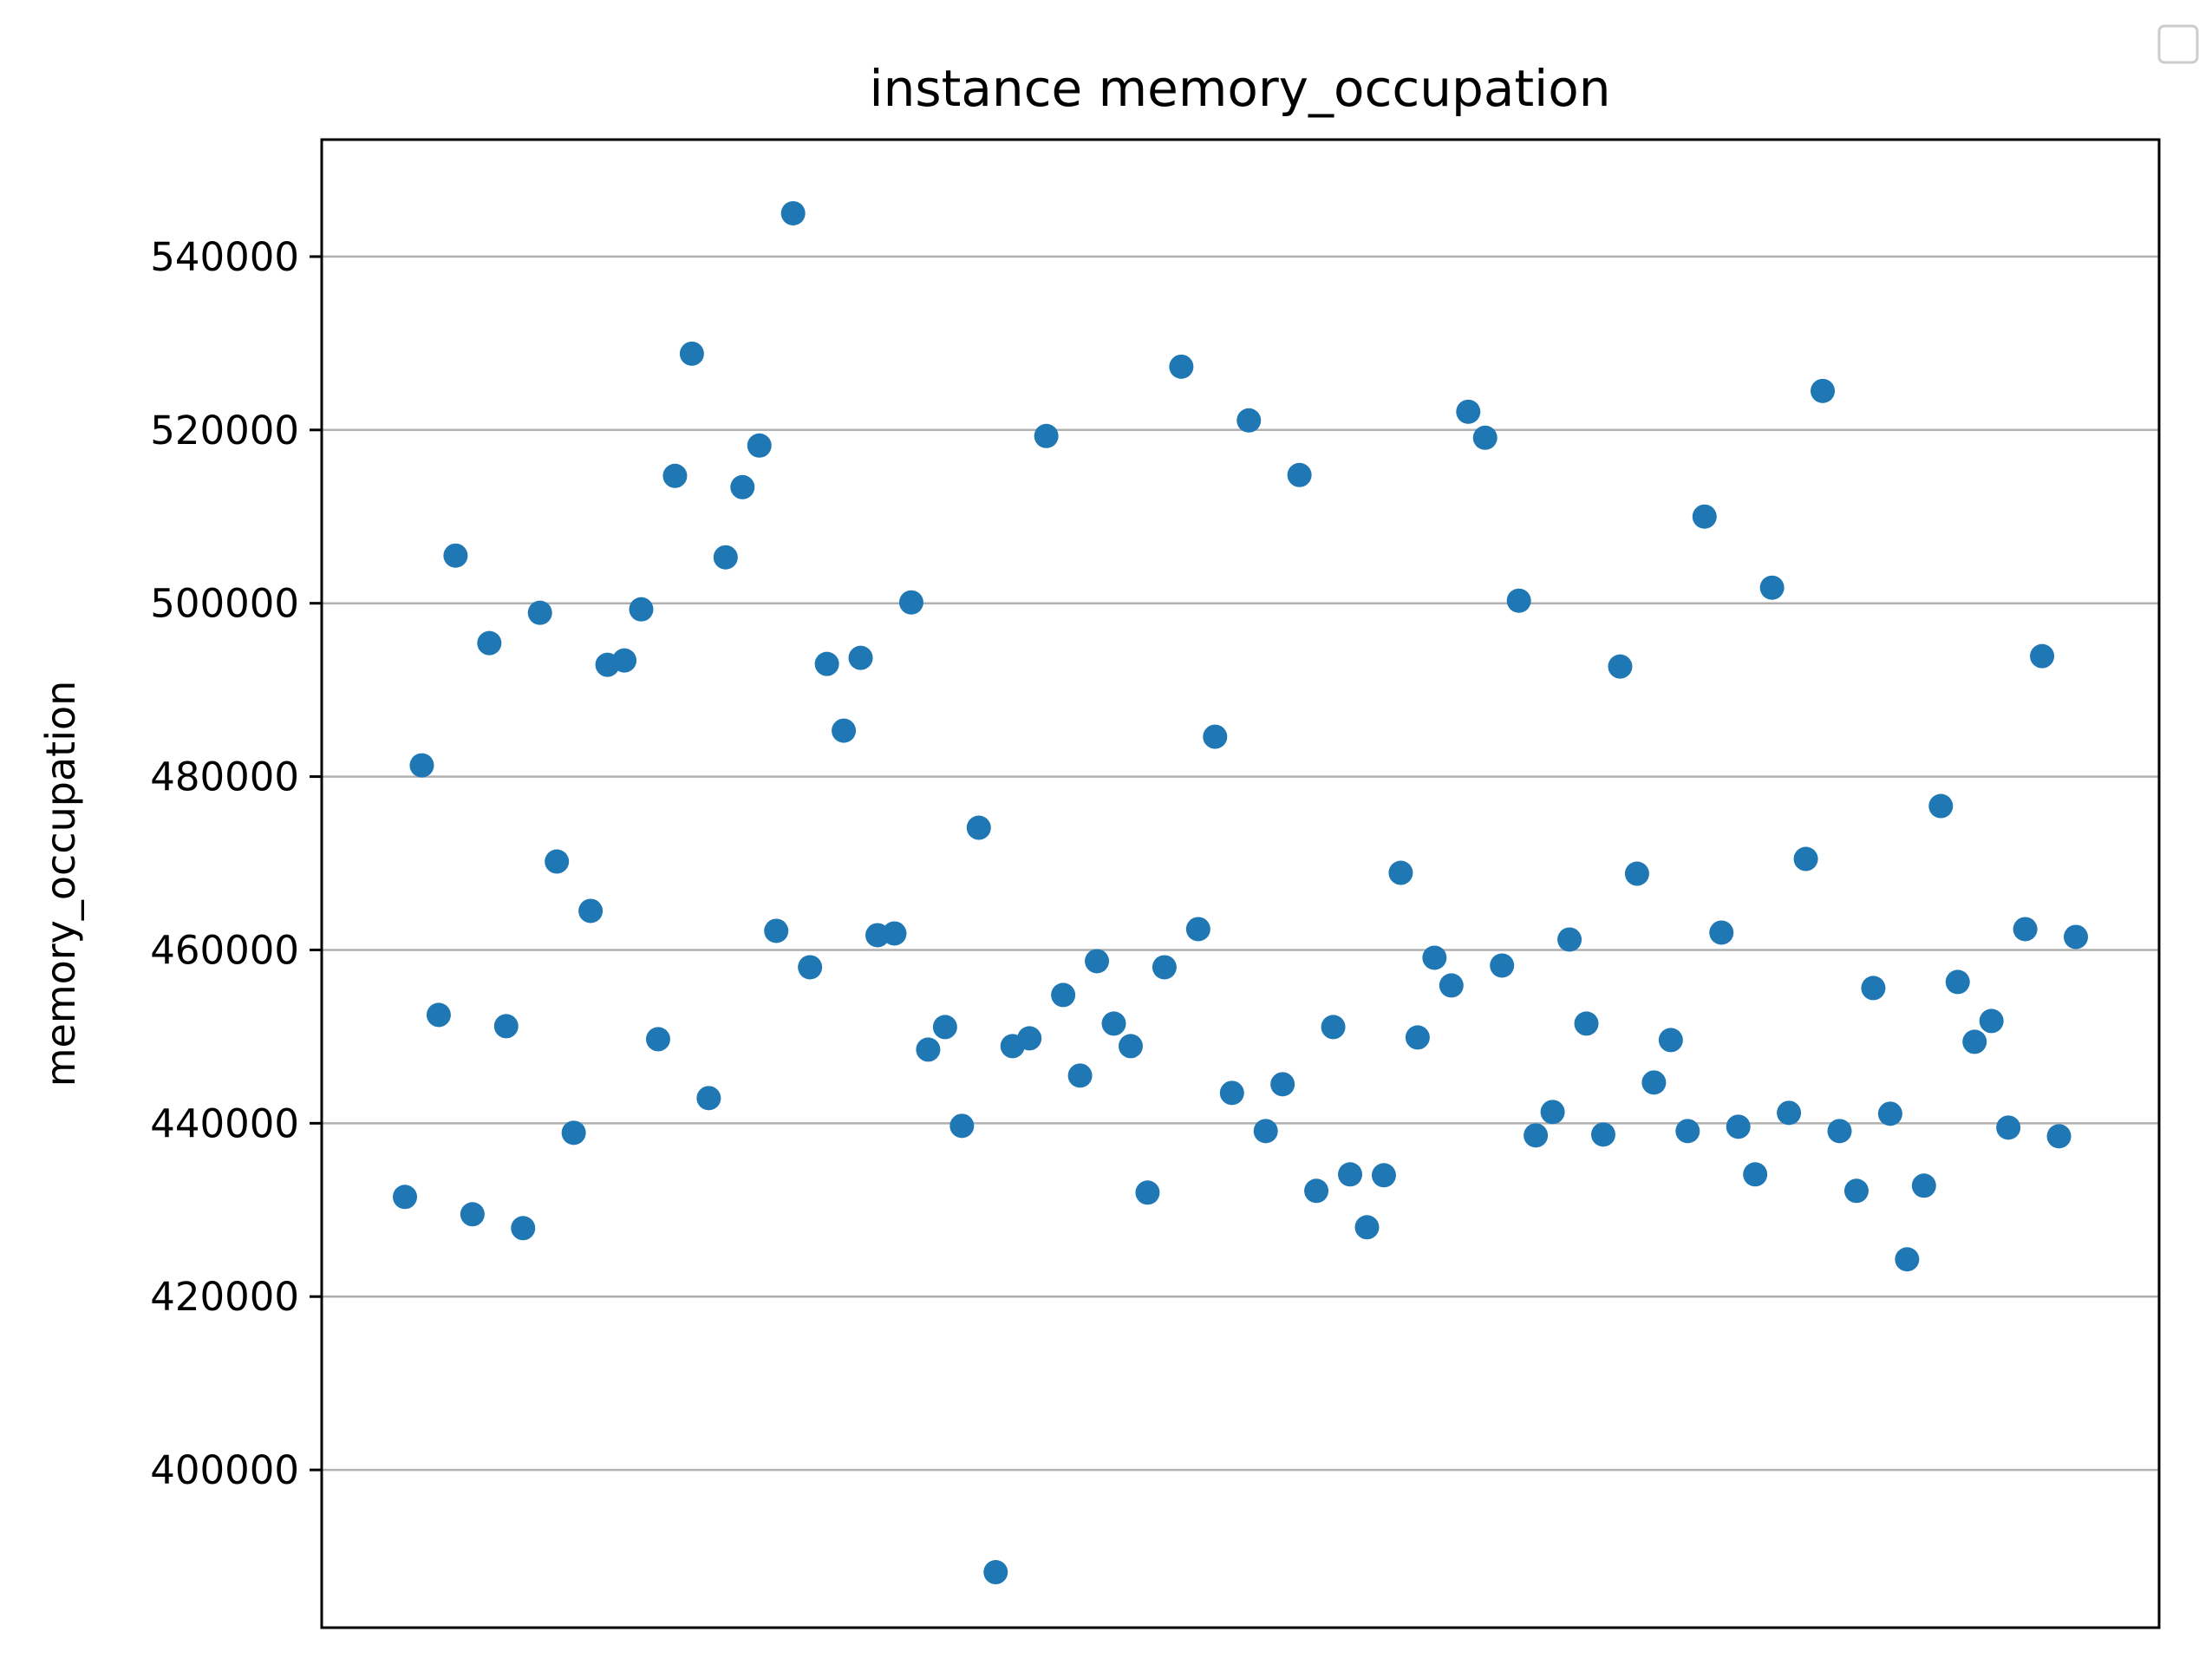 Image resolution: width=2212 pixels, height=1658 pixels. Describe the element at coordinates (224, 431) in the screenshot. I see `y-tick-label: 520000` at that location.